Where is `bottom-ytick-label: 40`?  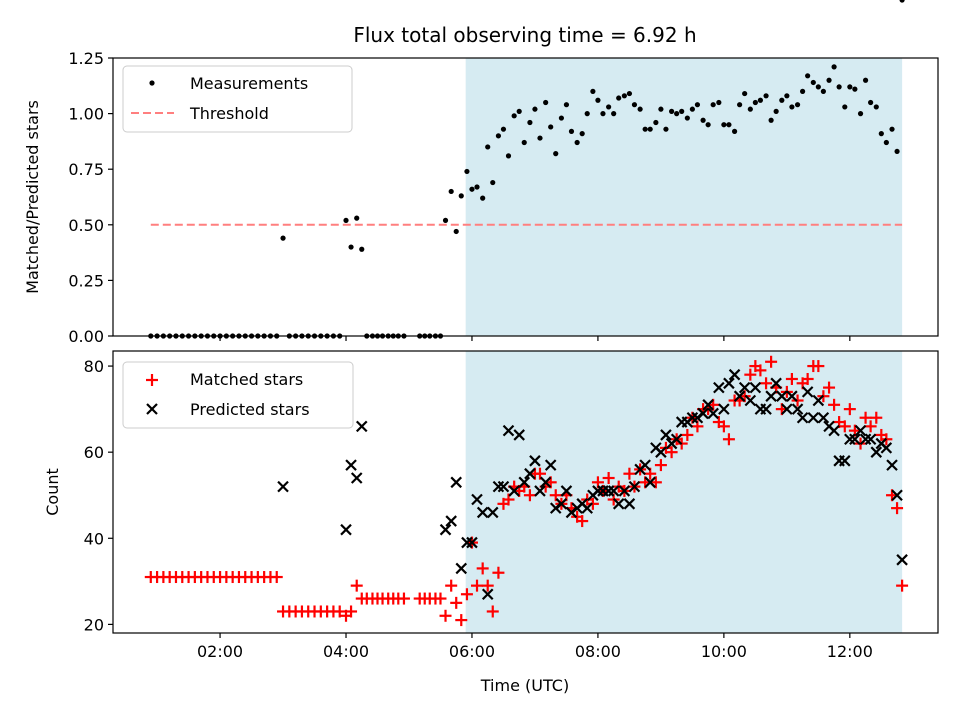
bottom-ytick-label: 40 is located at coordinates (94, 538).